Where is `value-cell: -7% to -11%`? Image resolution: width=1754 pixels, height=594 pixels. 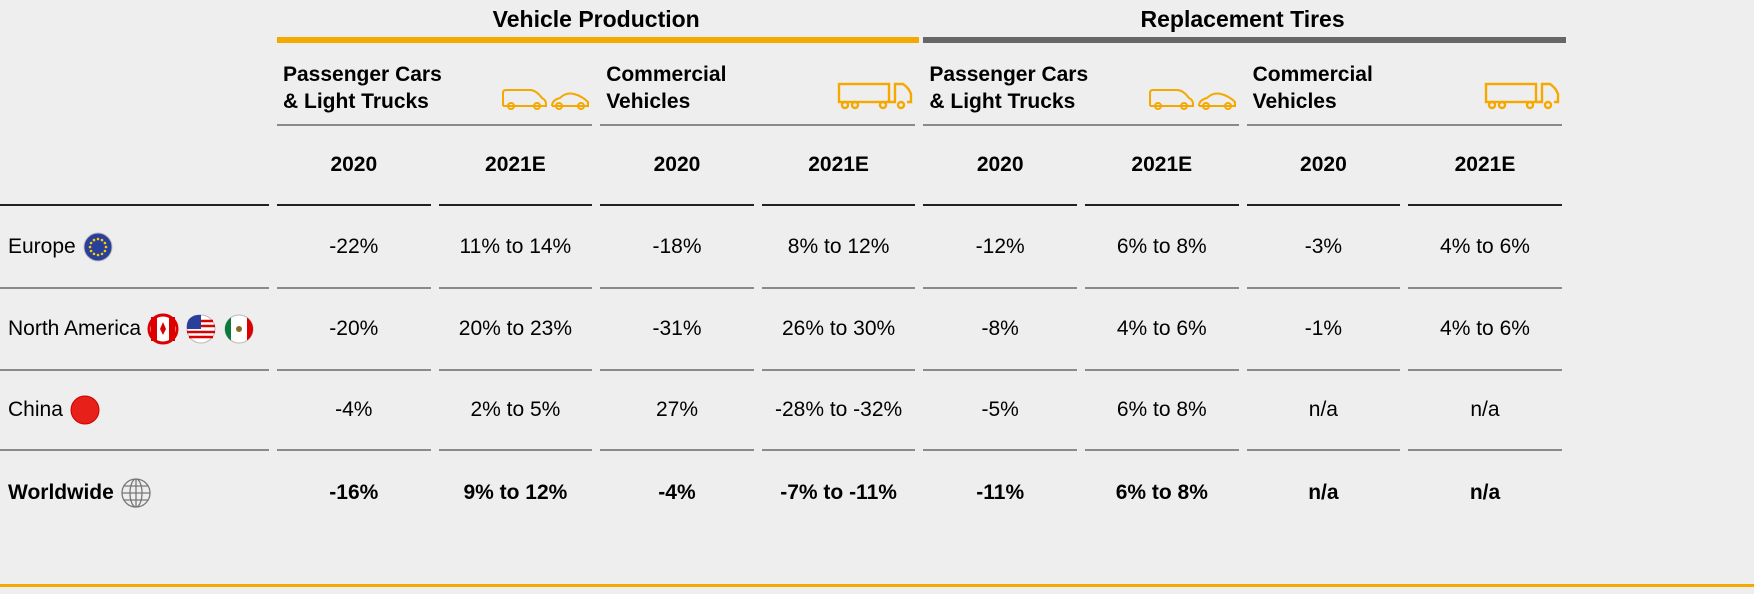 value-cell: -7% to -11% is located at coordinates (838, 492).